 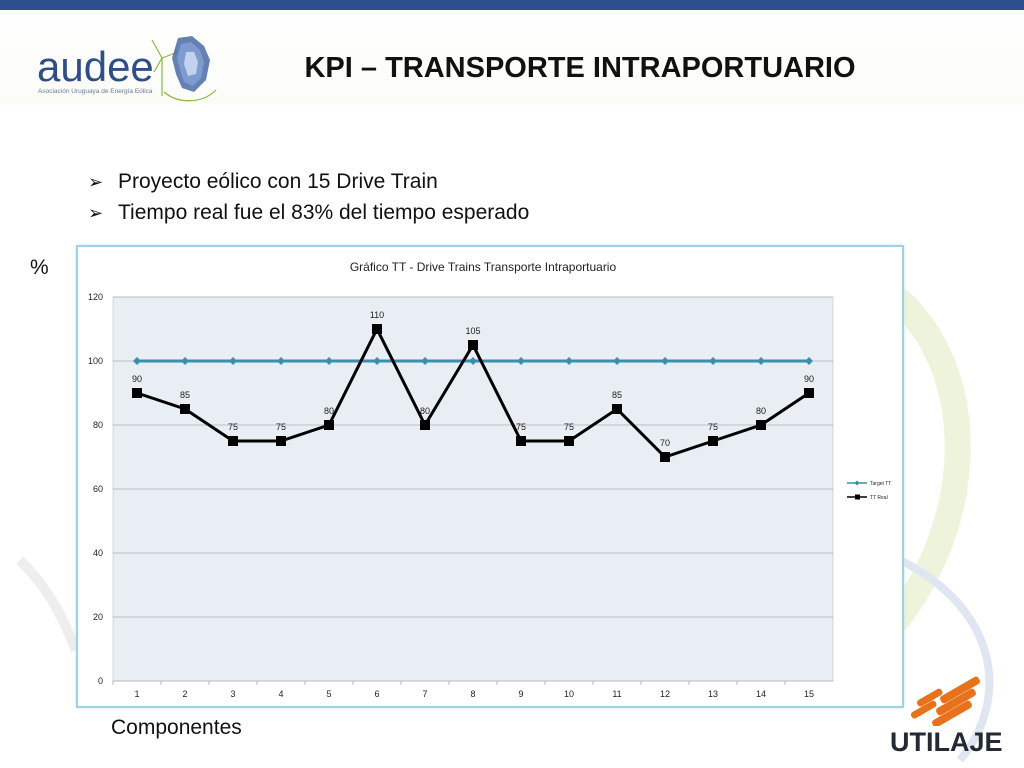 I want to click on data-label: 70, so click(x=665, y=443).